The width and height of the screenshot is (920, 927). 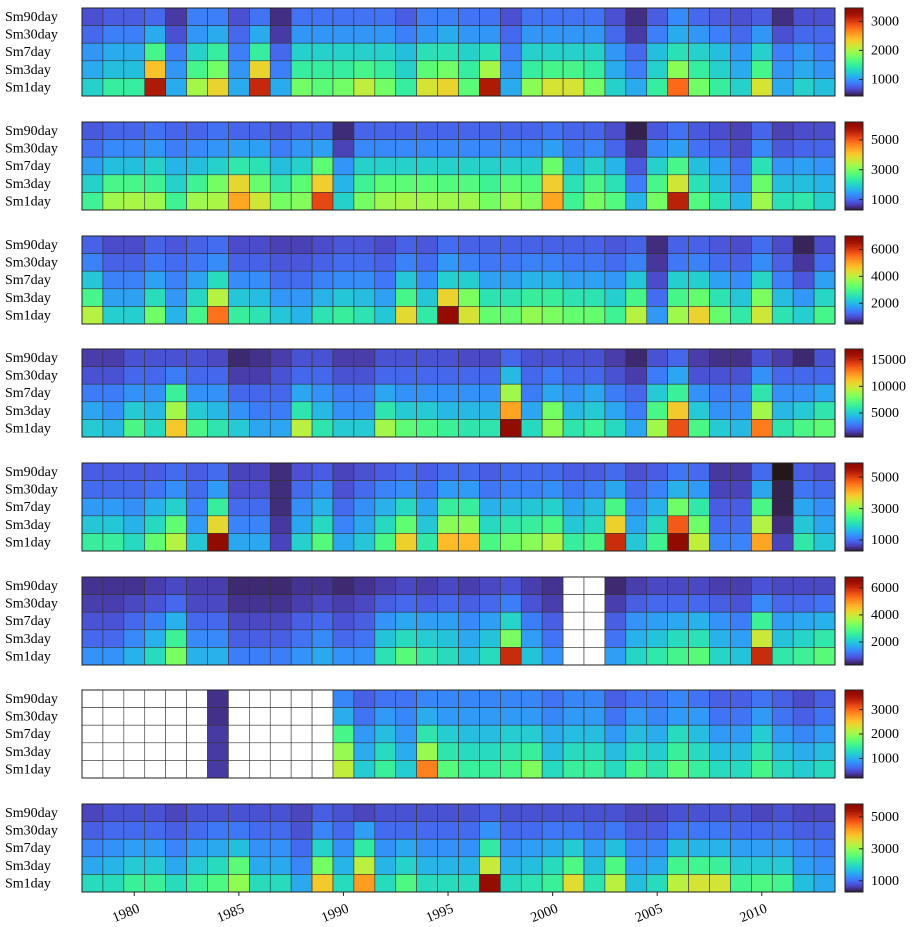 What do you see at coordinates (885, 303) in the screenshot?
I see `colorbar-tick-label: 2000` at bounding box center [885, 303].